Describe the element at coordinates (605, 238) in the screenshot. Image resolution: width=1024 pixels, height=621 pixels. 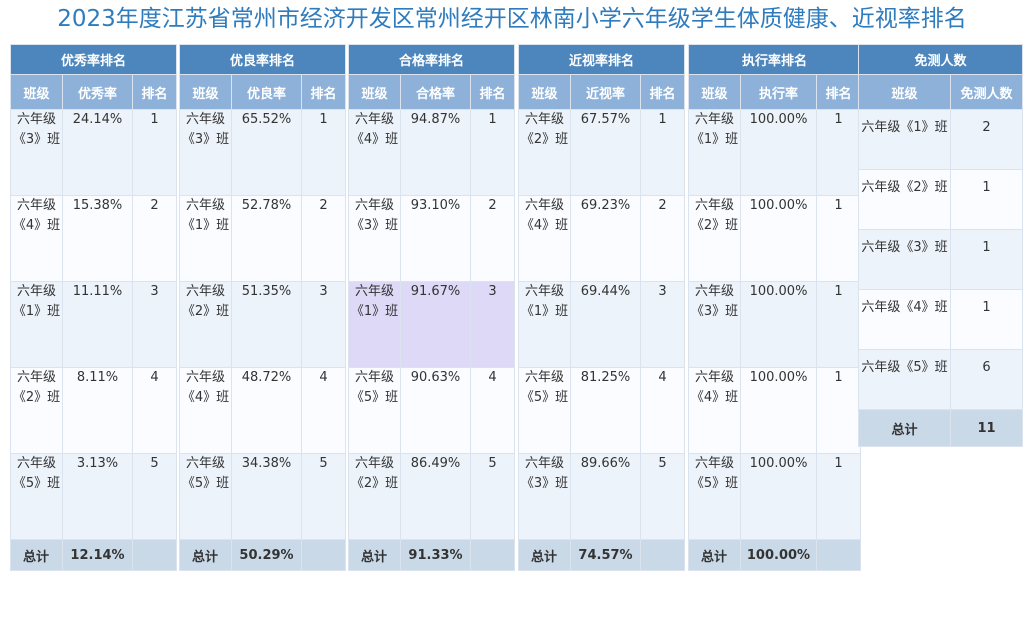
I see `value-cell: 69.23%` at that location.